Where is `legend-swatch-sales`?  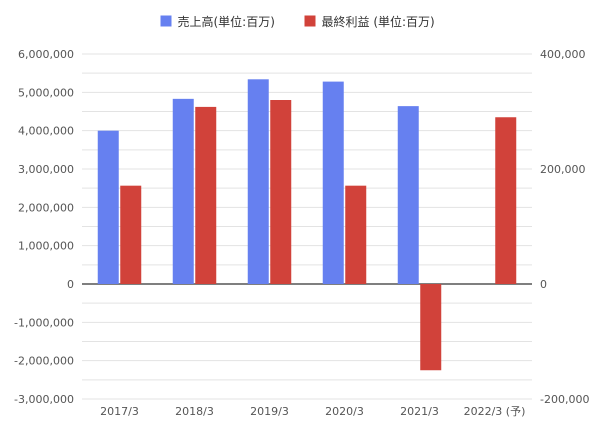 legend-swatch-sales is located at coordinates (166, 21).